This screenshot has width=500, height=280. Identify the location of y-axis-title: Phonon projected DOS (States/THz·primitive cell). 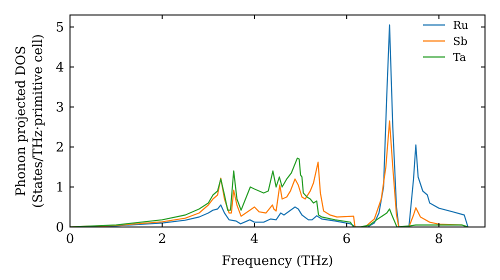
(30, 121).